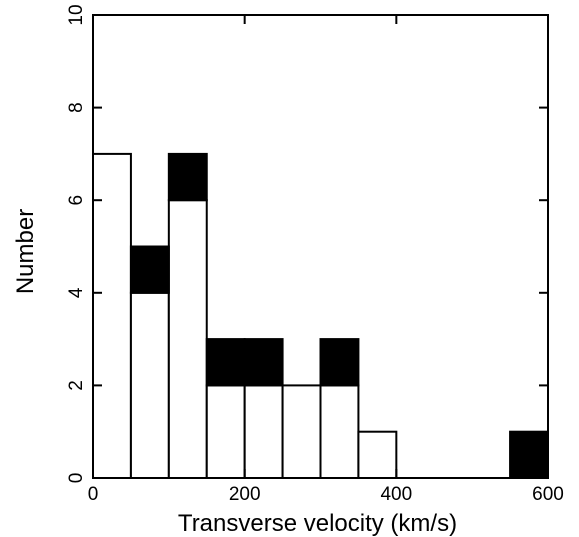 The width and height of the screenshot is (579, 537). Describe the element at coordinates (76, 200) in the screenshot. I see `y-tick-label: 6` at that location.